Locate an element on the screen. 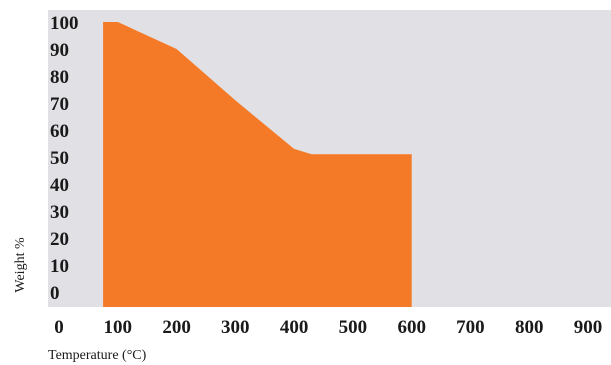 The image size is (611, 365). x-tick-label: 400 is located at coordinates (294, 327).